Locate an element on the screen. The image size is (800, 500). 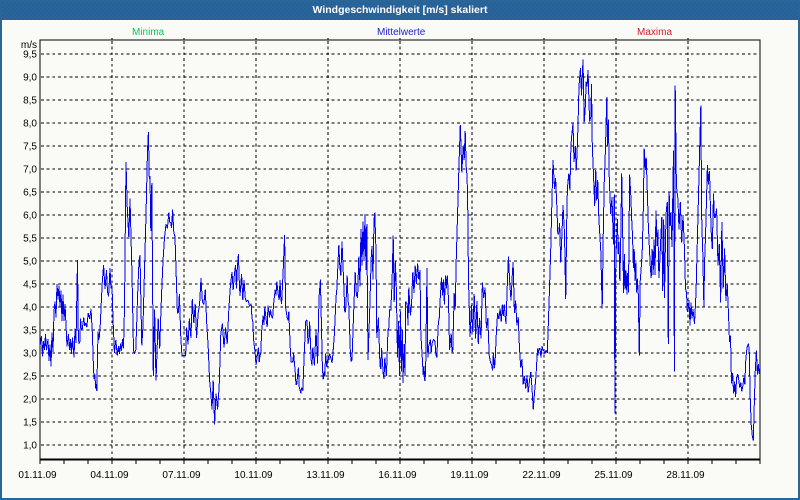
svg-text: 6,0 is located at coordinates (30, 216).